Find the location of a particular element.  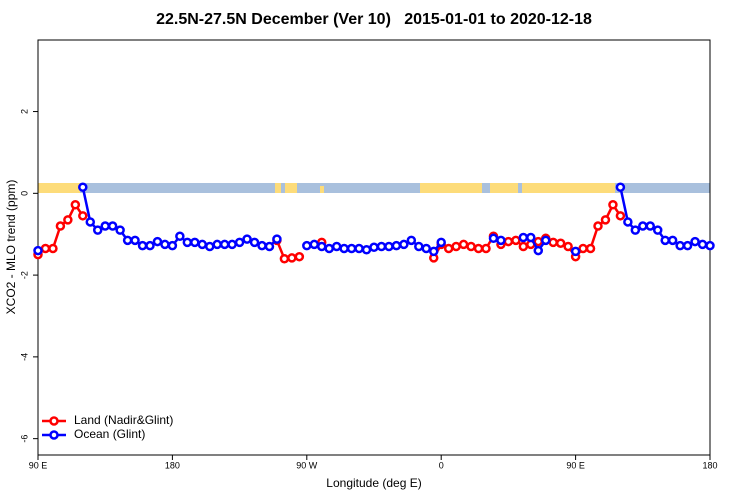

y-tick-label: -2 is located at coordinates (24, 275).